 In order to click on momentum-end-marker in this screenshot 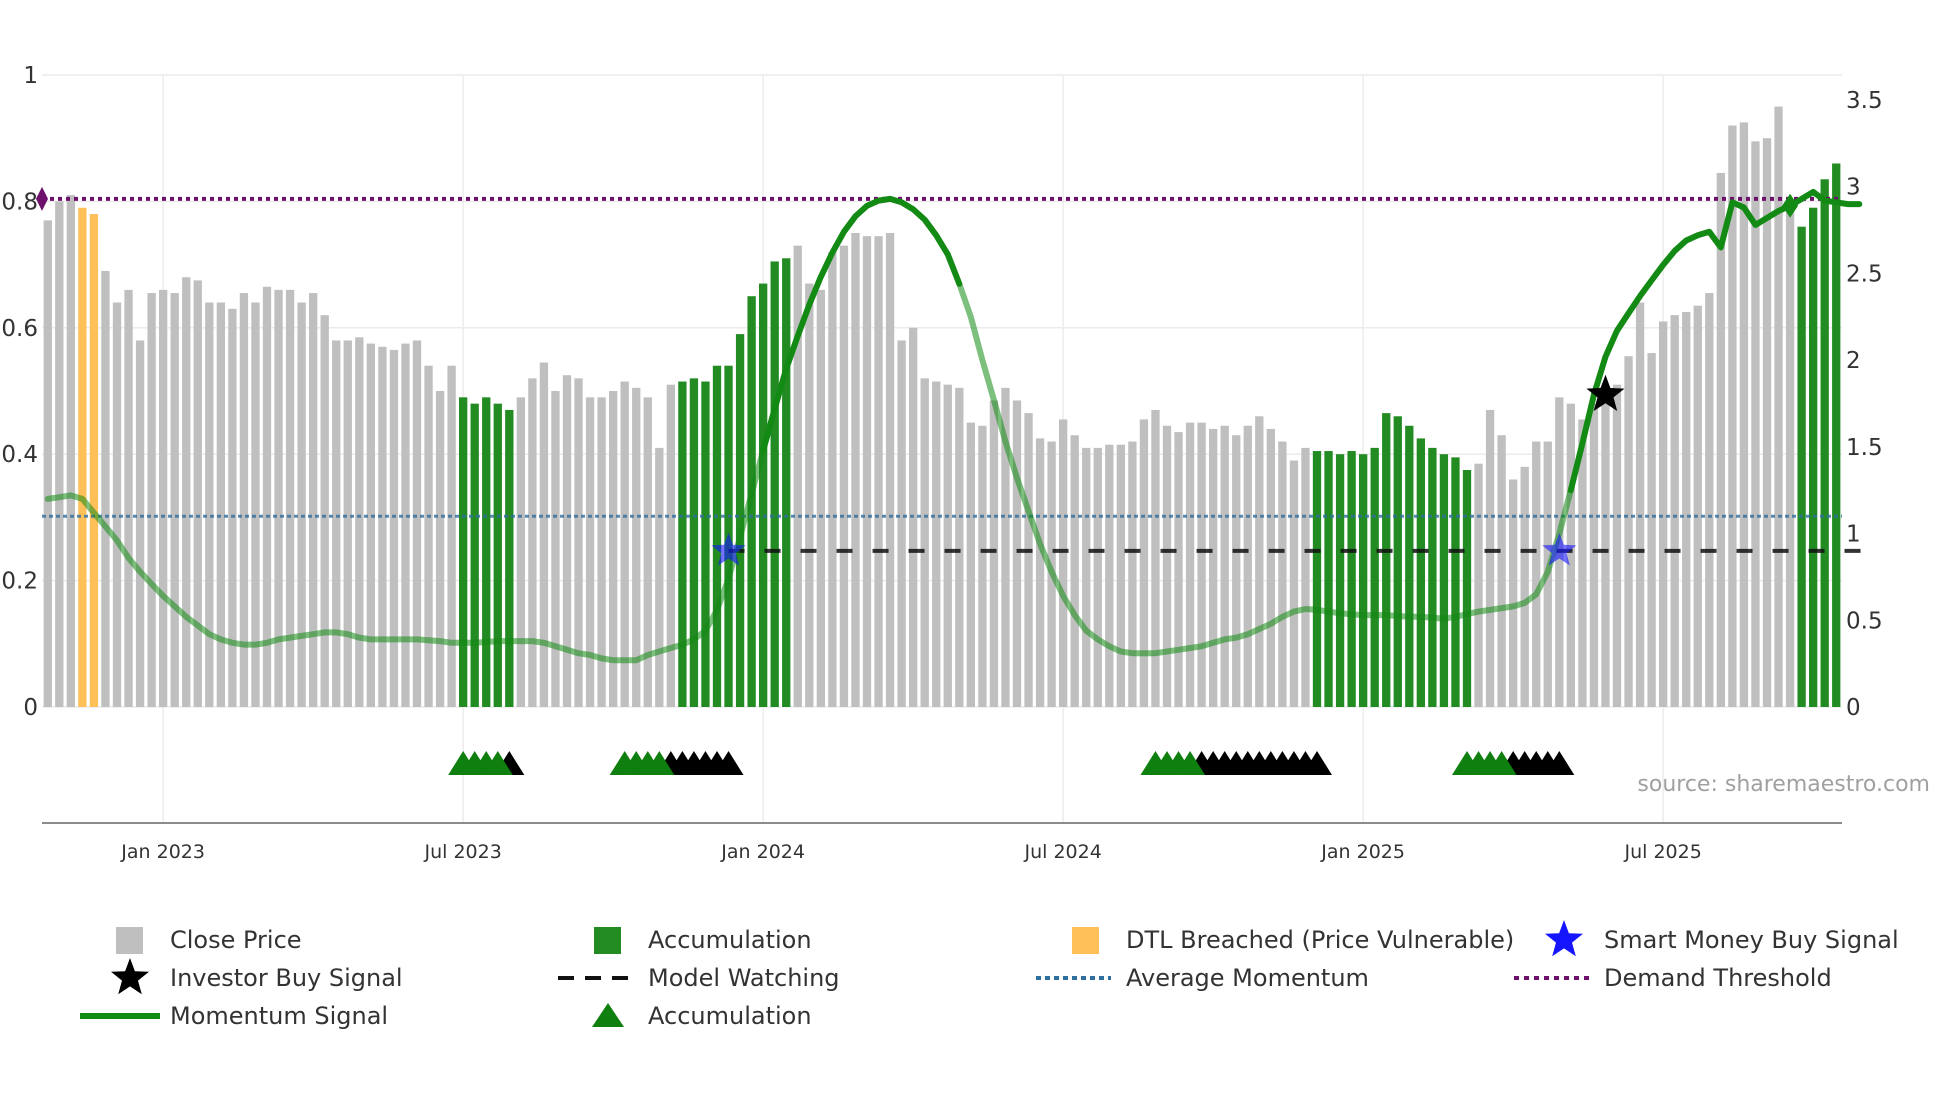, I will do `click(1790, 205)`.